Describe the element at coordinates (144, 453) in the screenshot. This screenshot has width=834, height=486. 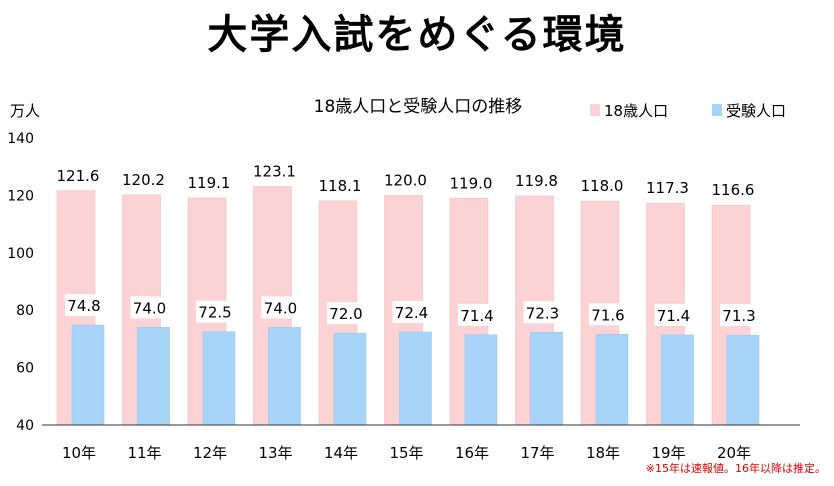
I see `x-tick-label: 11年` at that location.